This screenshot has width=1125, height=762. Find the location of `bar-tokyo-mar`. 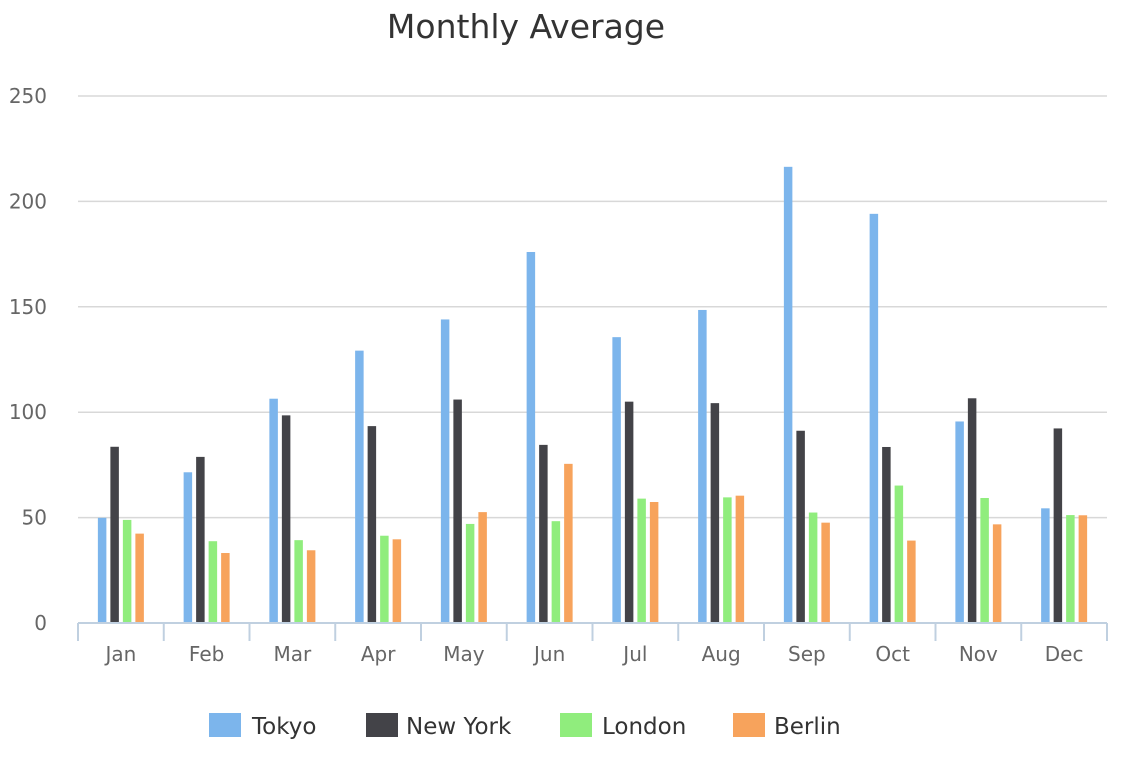

bar-tokyo-mar is located at coordinates (273, 510).